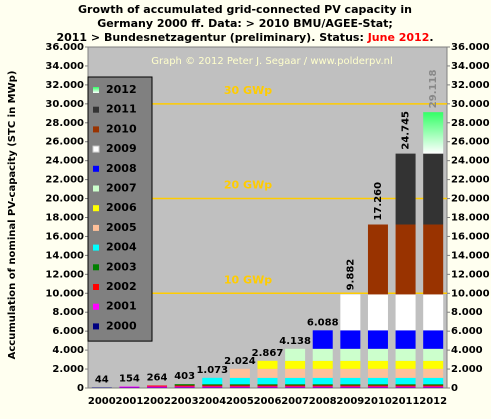 The height and width of the screenshot is (419, 491). What do you see at coordinates (378, 401) in the screenshot?
I see `x-tick-label: 2010` at bounding box center [378, 401].